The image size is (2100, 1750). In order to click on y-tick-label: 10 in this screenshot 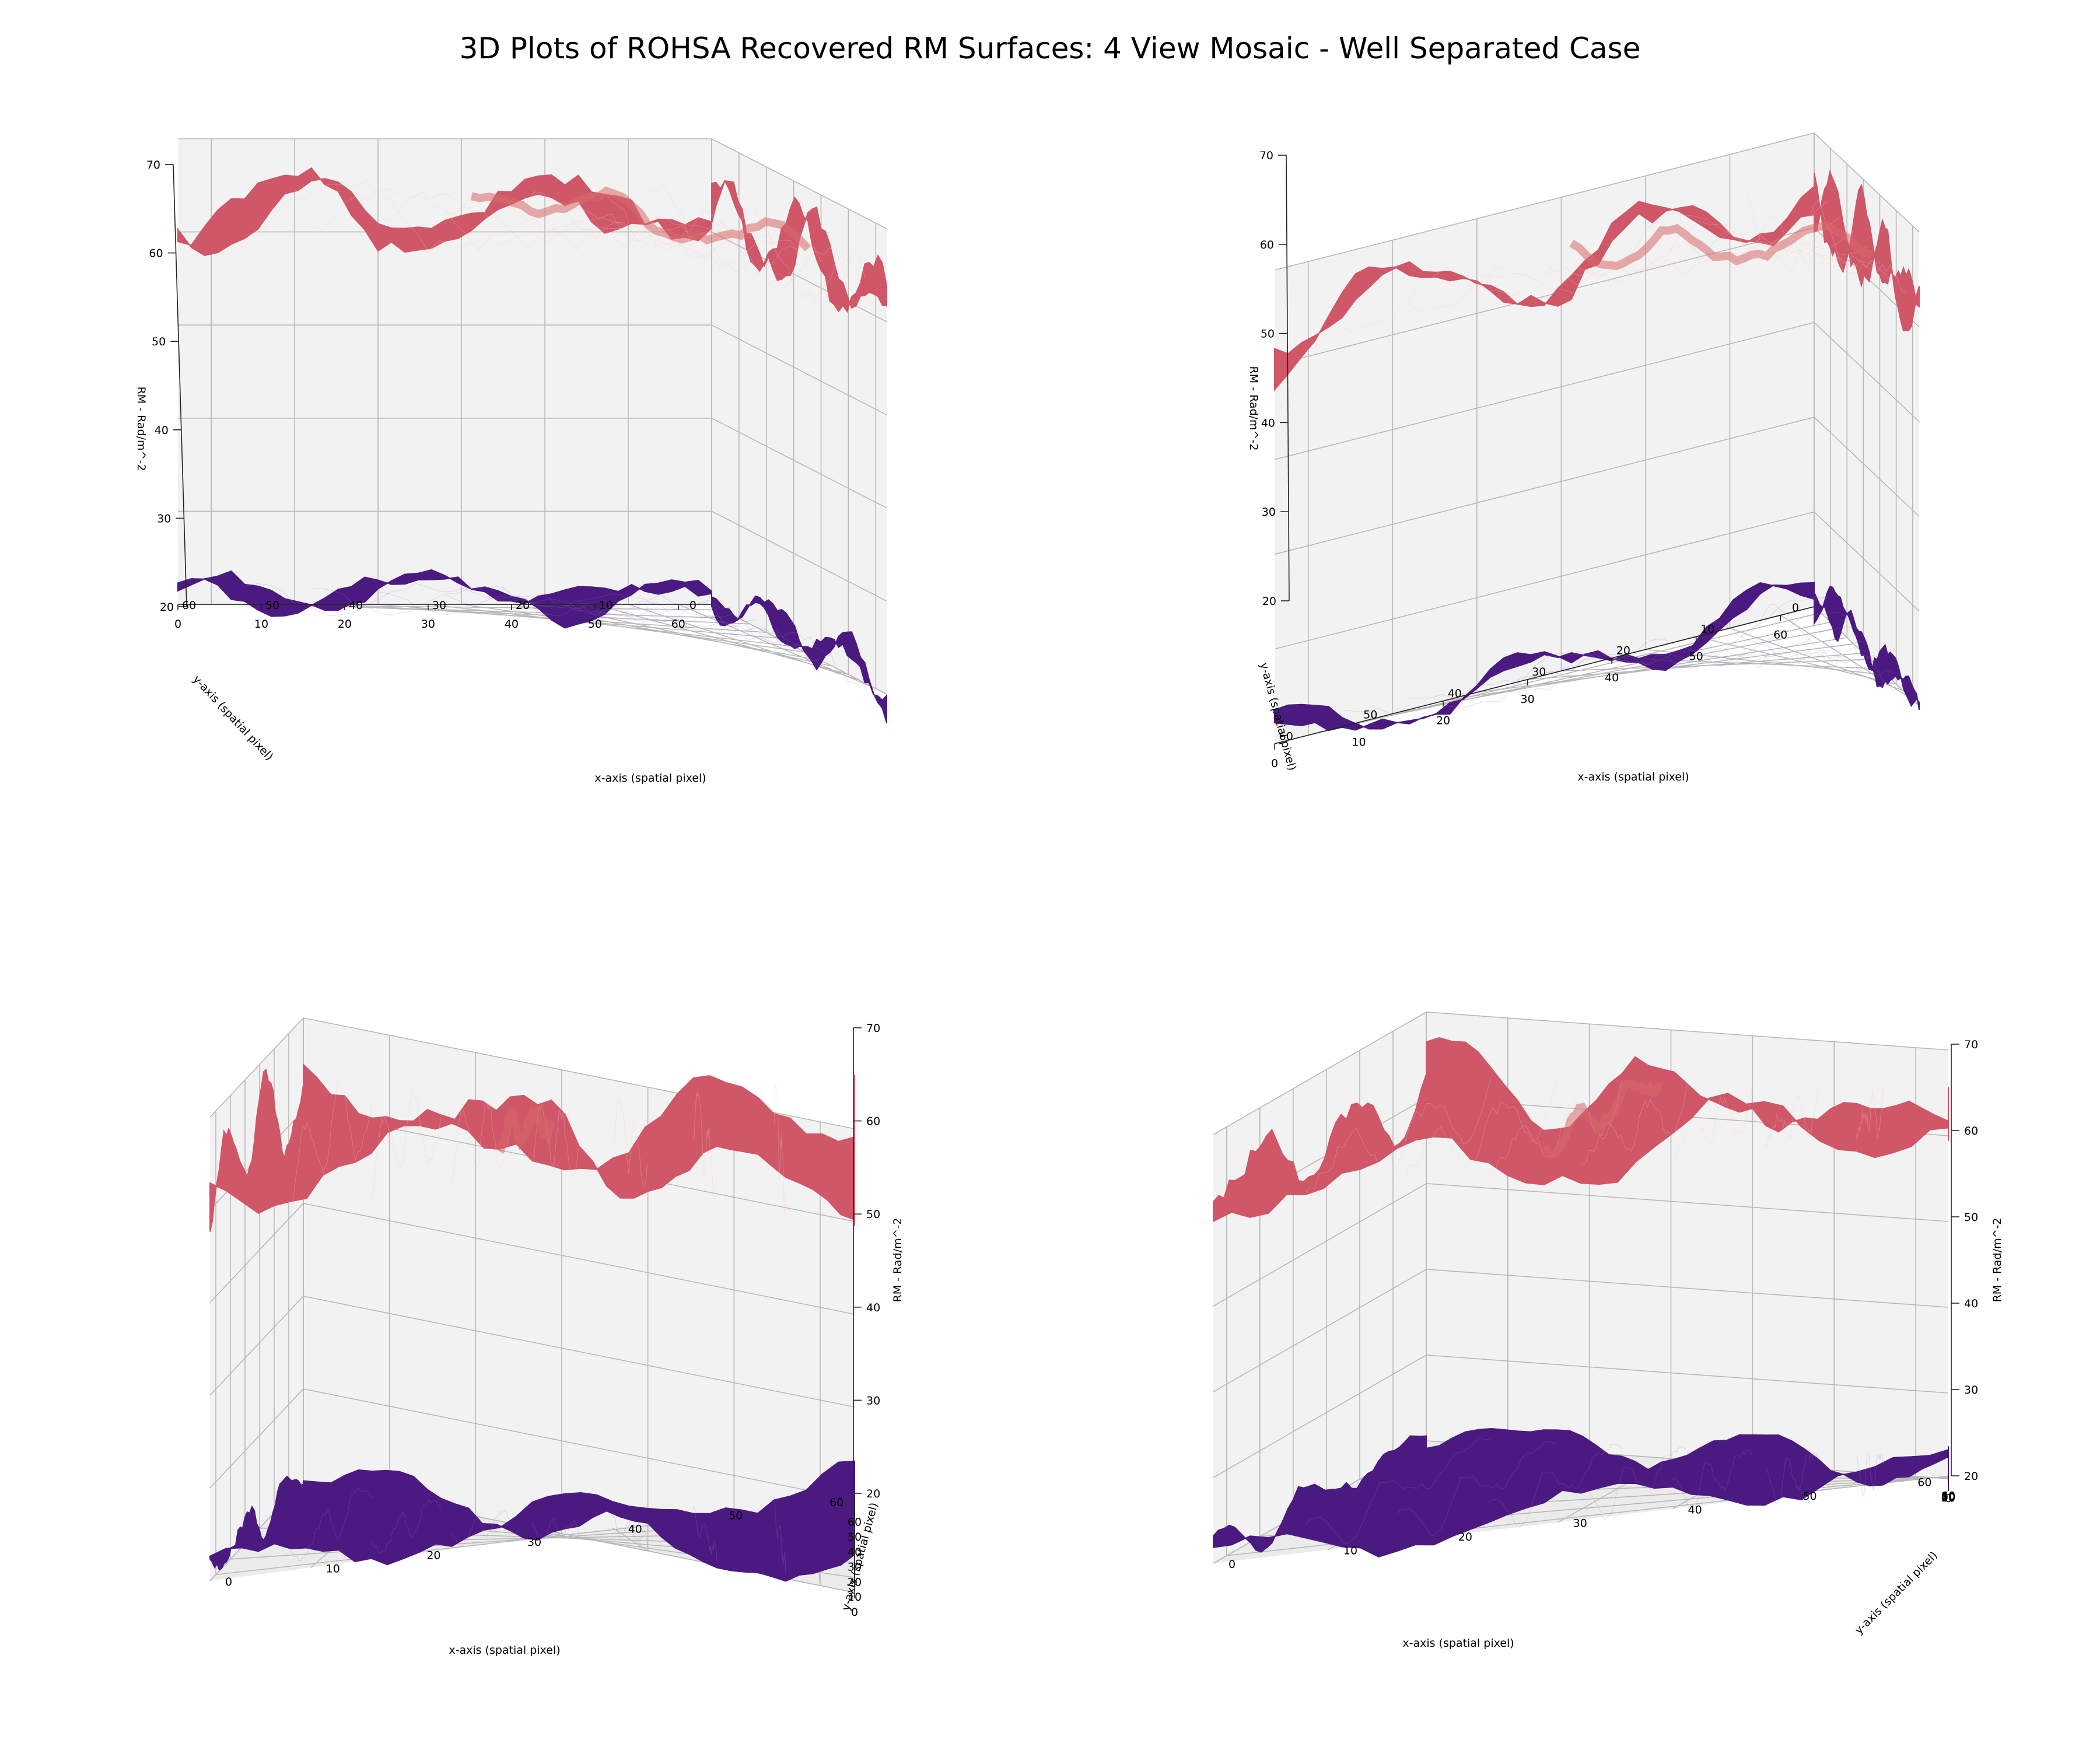, I will do `click(333, 1568)`.